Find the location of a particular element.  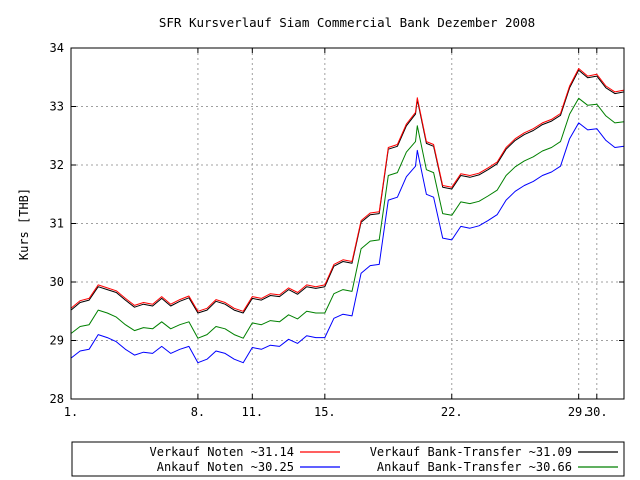

legend-label-verkauf-bank-transfer: Verkauf Bank-Transfer ~31.09 is located at coordinates (471, 452).